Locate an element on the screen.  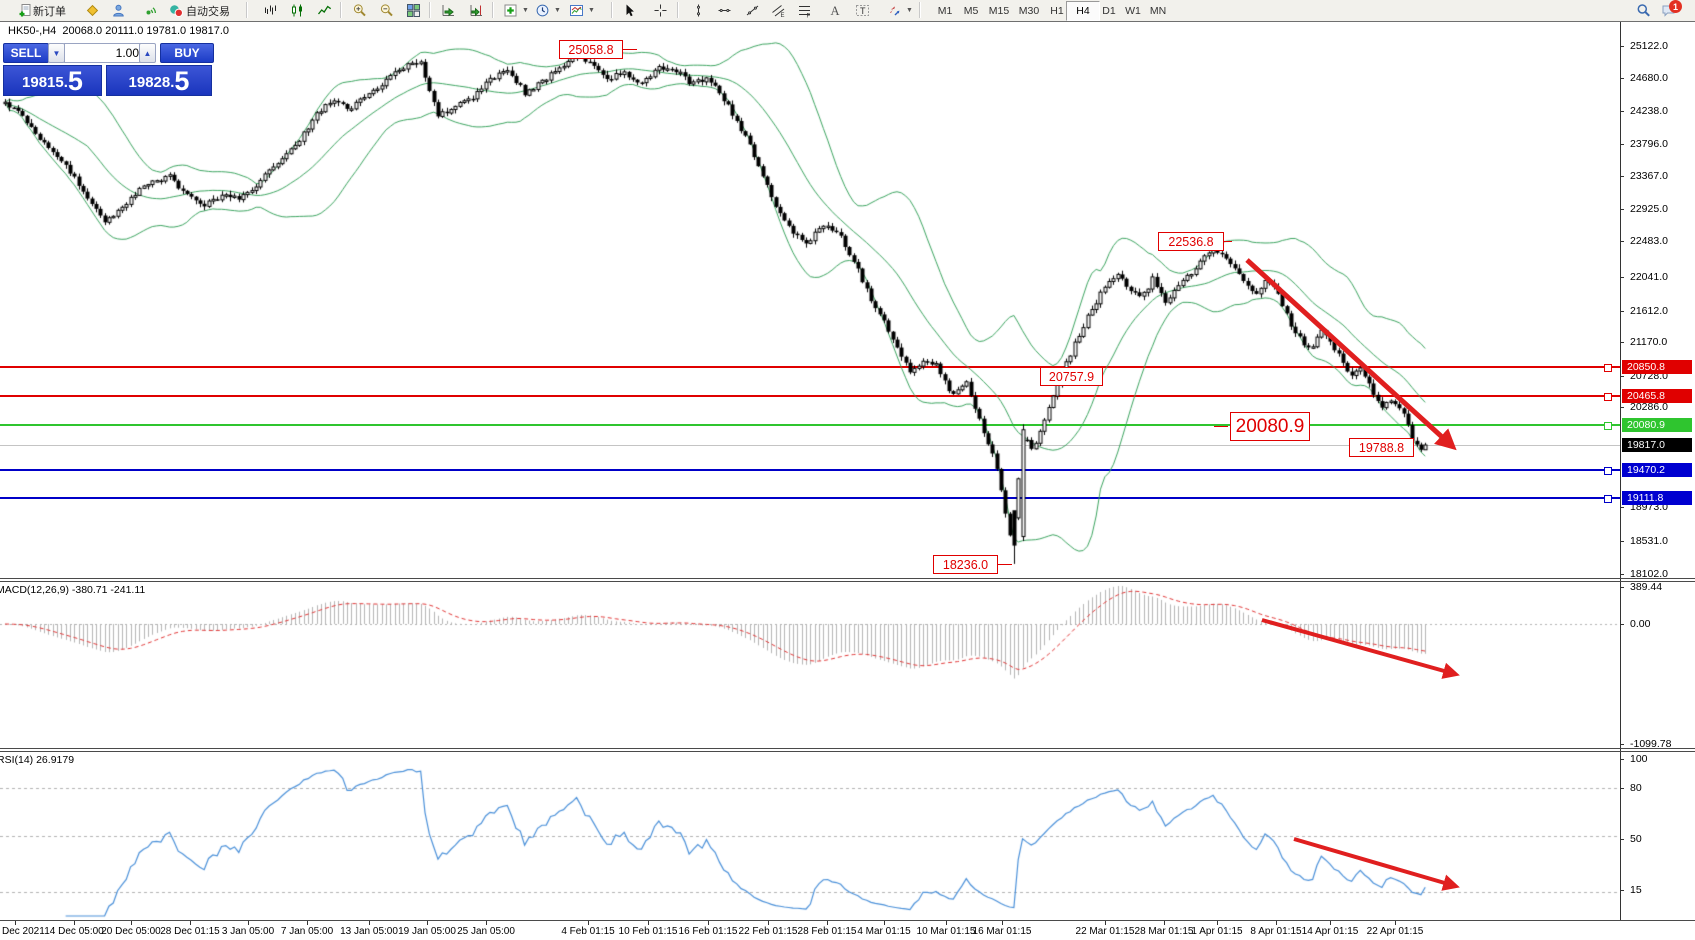
periods-icon: ▼ is located at coordinates (546, 10).